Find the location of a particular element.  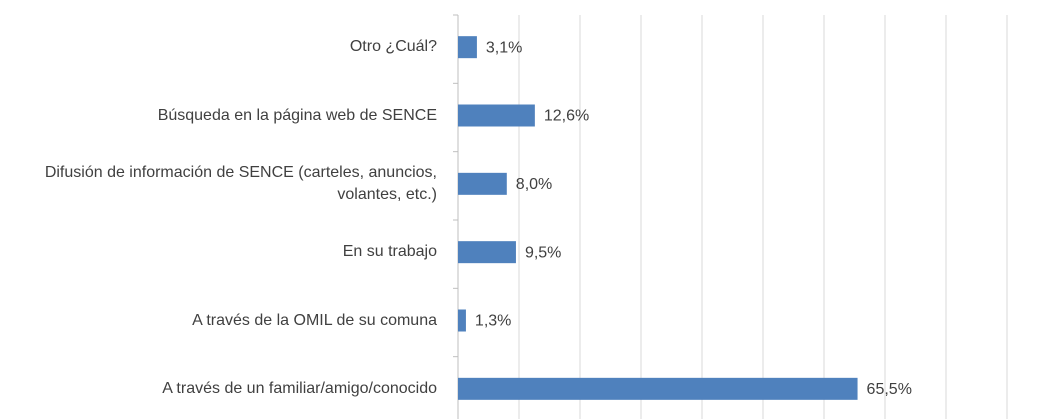

data-label: 65,5% is located at coordinates (889, 389).